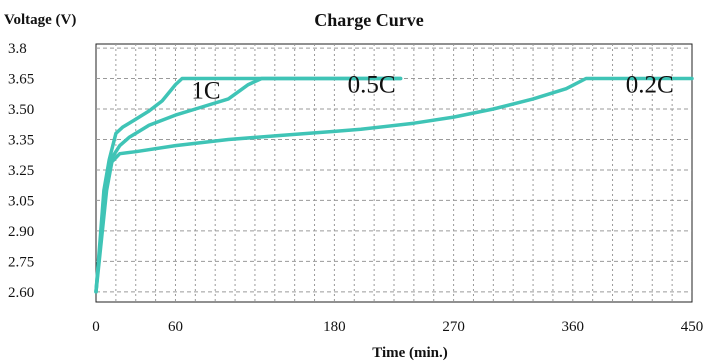  Describe the element at coordinates (21, 232) in the screenshot. I see `y-tick-label: 2.90` at that location.